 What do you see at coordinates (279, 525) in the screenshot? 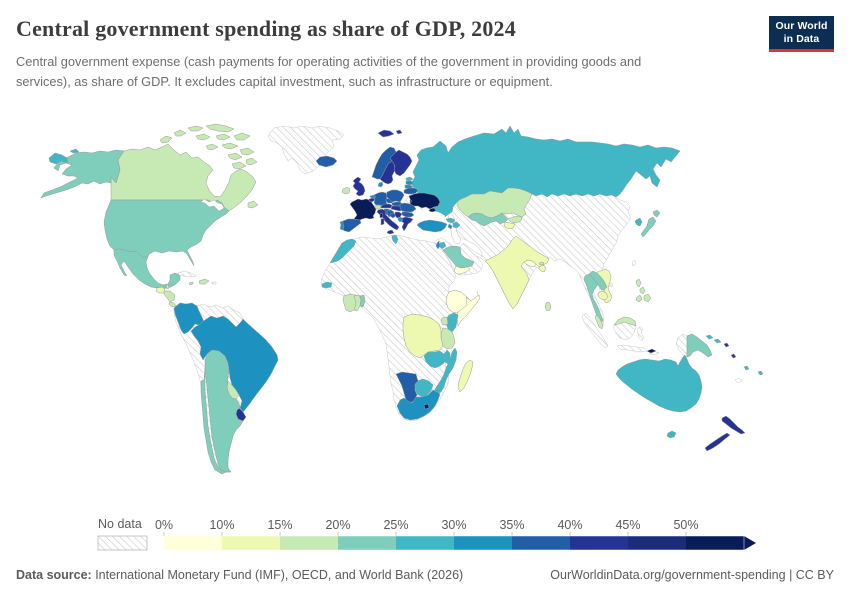
I see `svg-text: 15%` at bounding box center [279, 525].